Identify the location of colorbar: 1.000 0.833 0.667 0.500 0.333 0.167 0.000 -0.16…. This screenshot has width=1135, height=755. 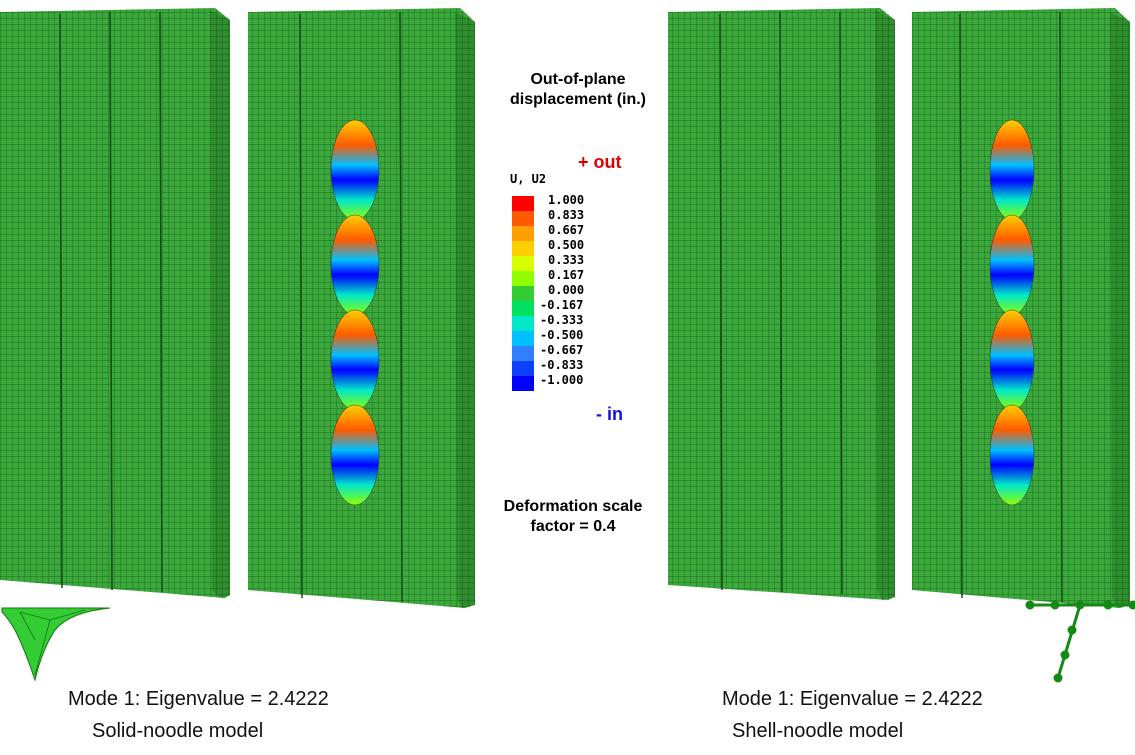
(557, 294).